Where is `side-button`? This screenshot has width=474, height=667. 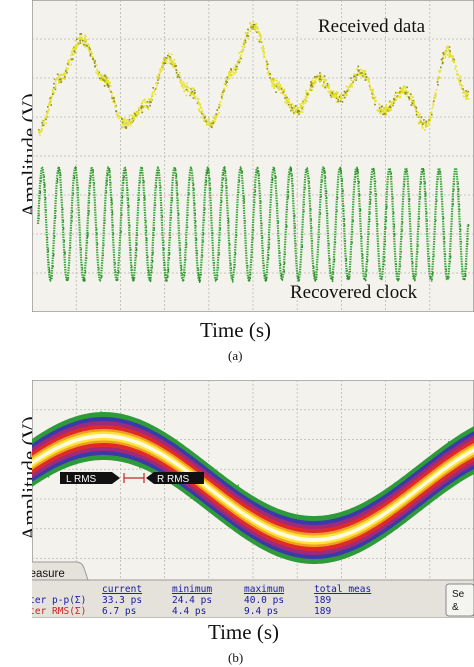 side-button is located at coordinates (459, 600).